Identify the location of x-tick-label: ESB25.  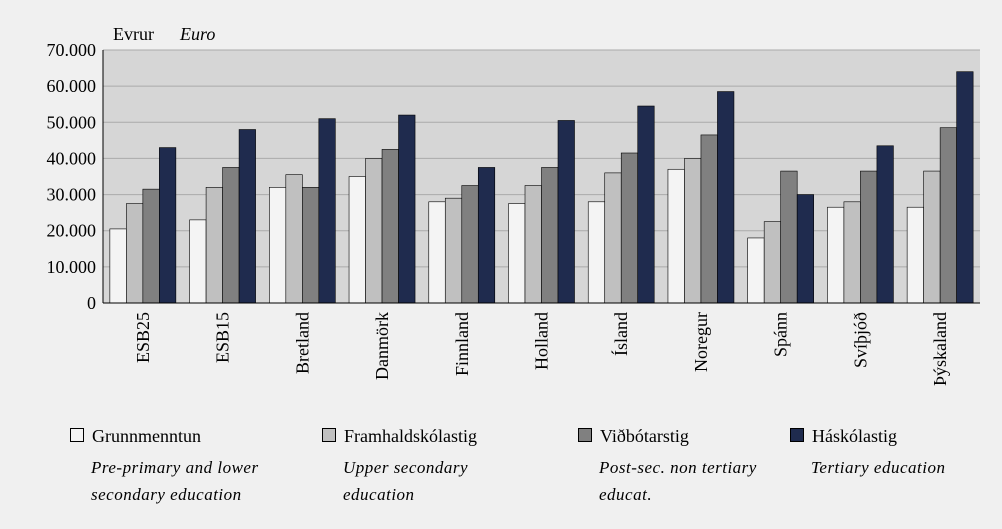
(143, 337).